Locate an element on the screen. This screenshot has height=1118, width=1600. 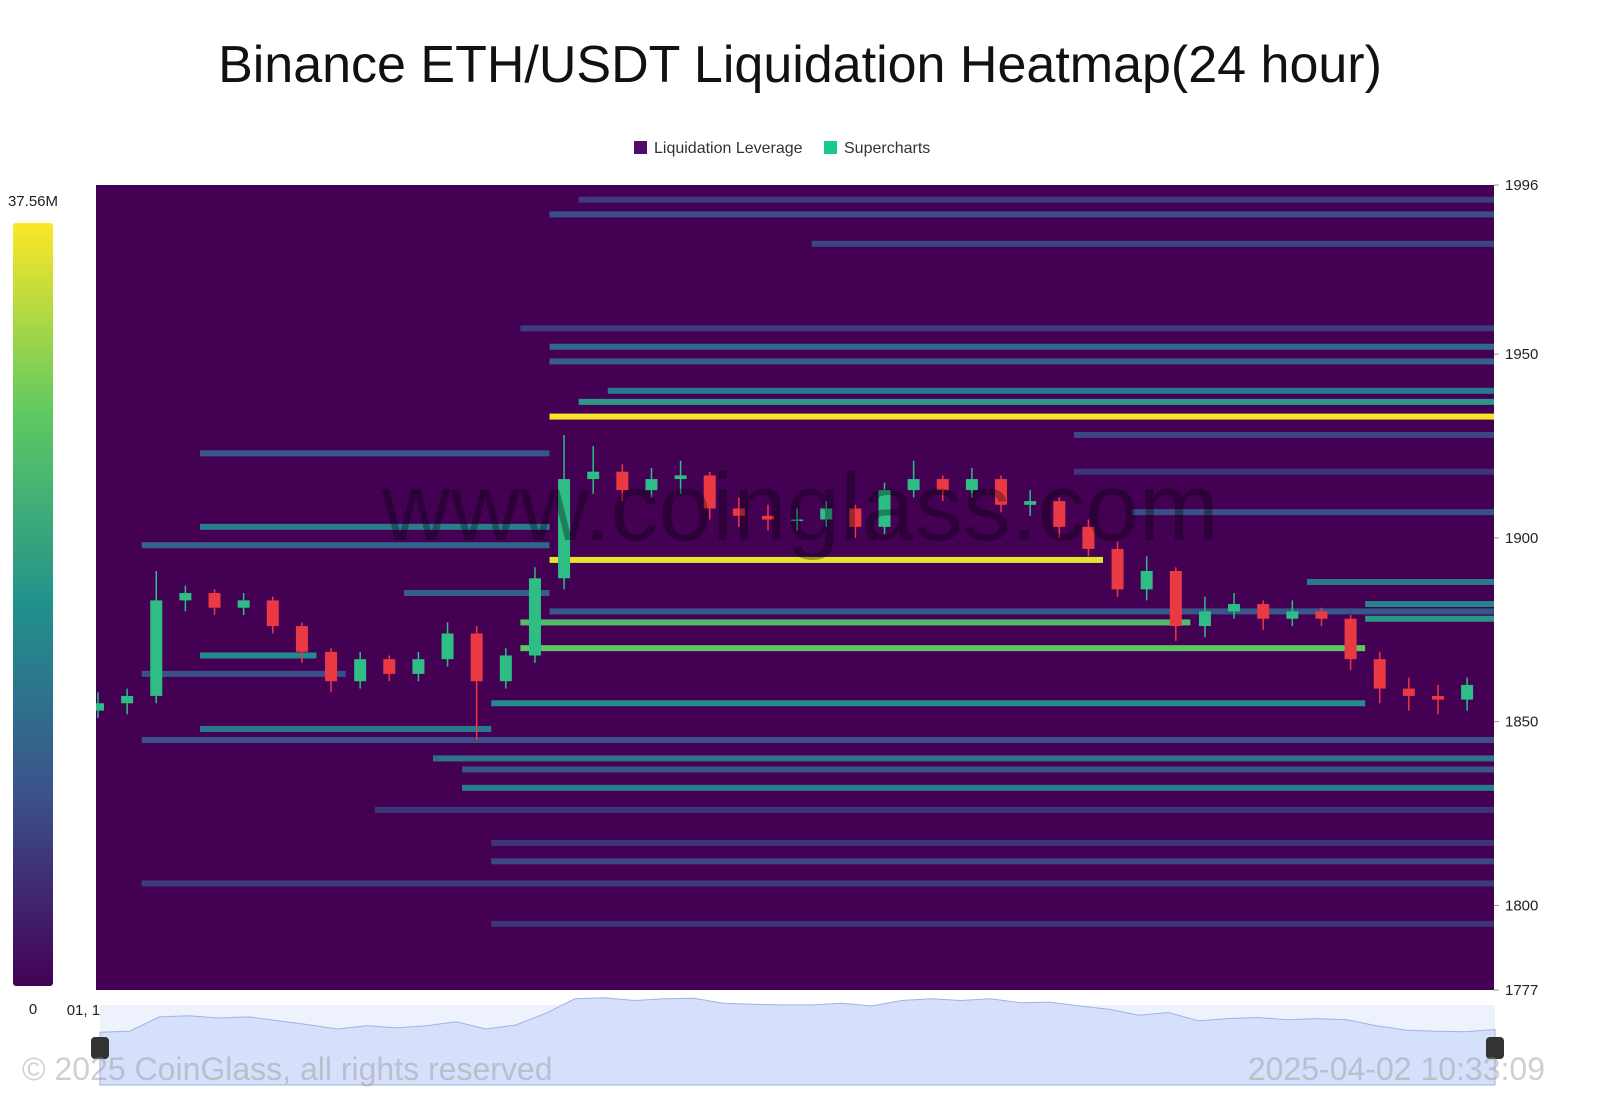
legend-label: Supercharts is located at coordinates (887, 148).